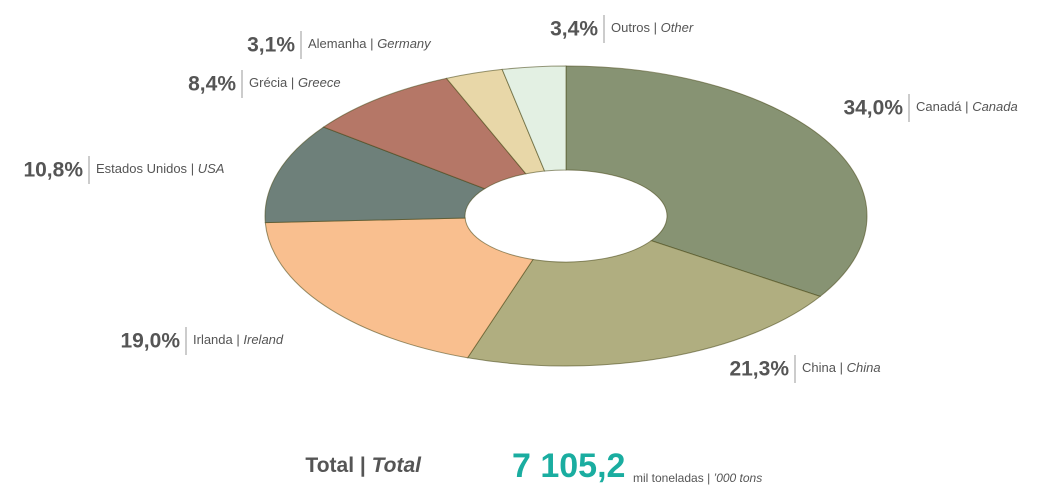 Image resolution: width=1041 pixels, height=488 pixels. Describe the element at coordinates (263, 339) in the screenshot. I see `category-en: Ireland` at that location.